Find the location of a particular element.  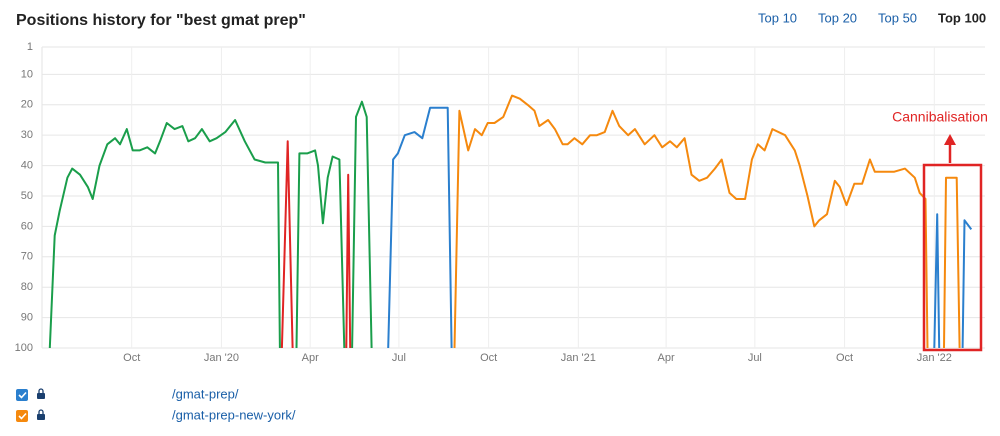

page-title: Positions history for "best gmat prep" is located at coordinates (161, 20).